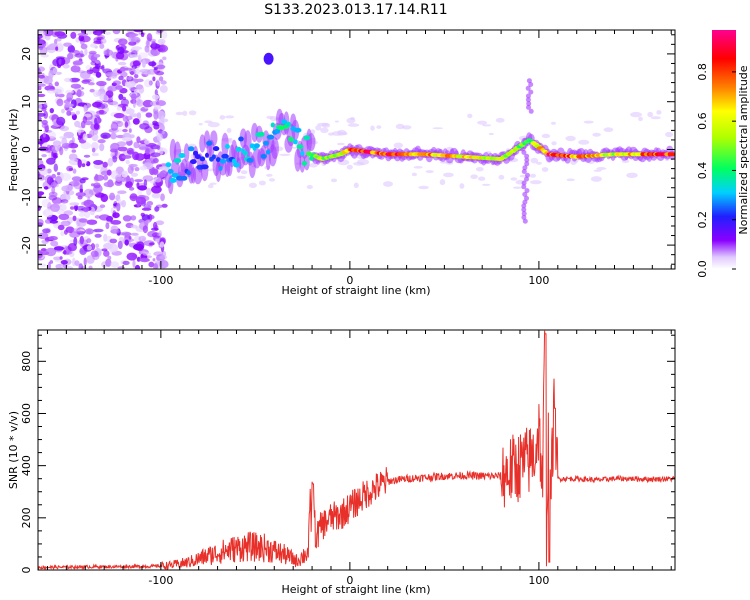  What do you see at coordinates (26, 54) in the screenshot?
I see `y-tick-label: 20` at bounding box center [26, 54].